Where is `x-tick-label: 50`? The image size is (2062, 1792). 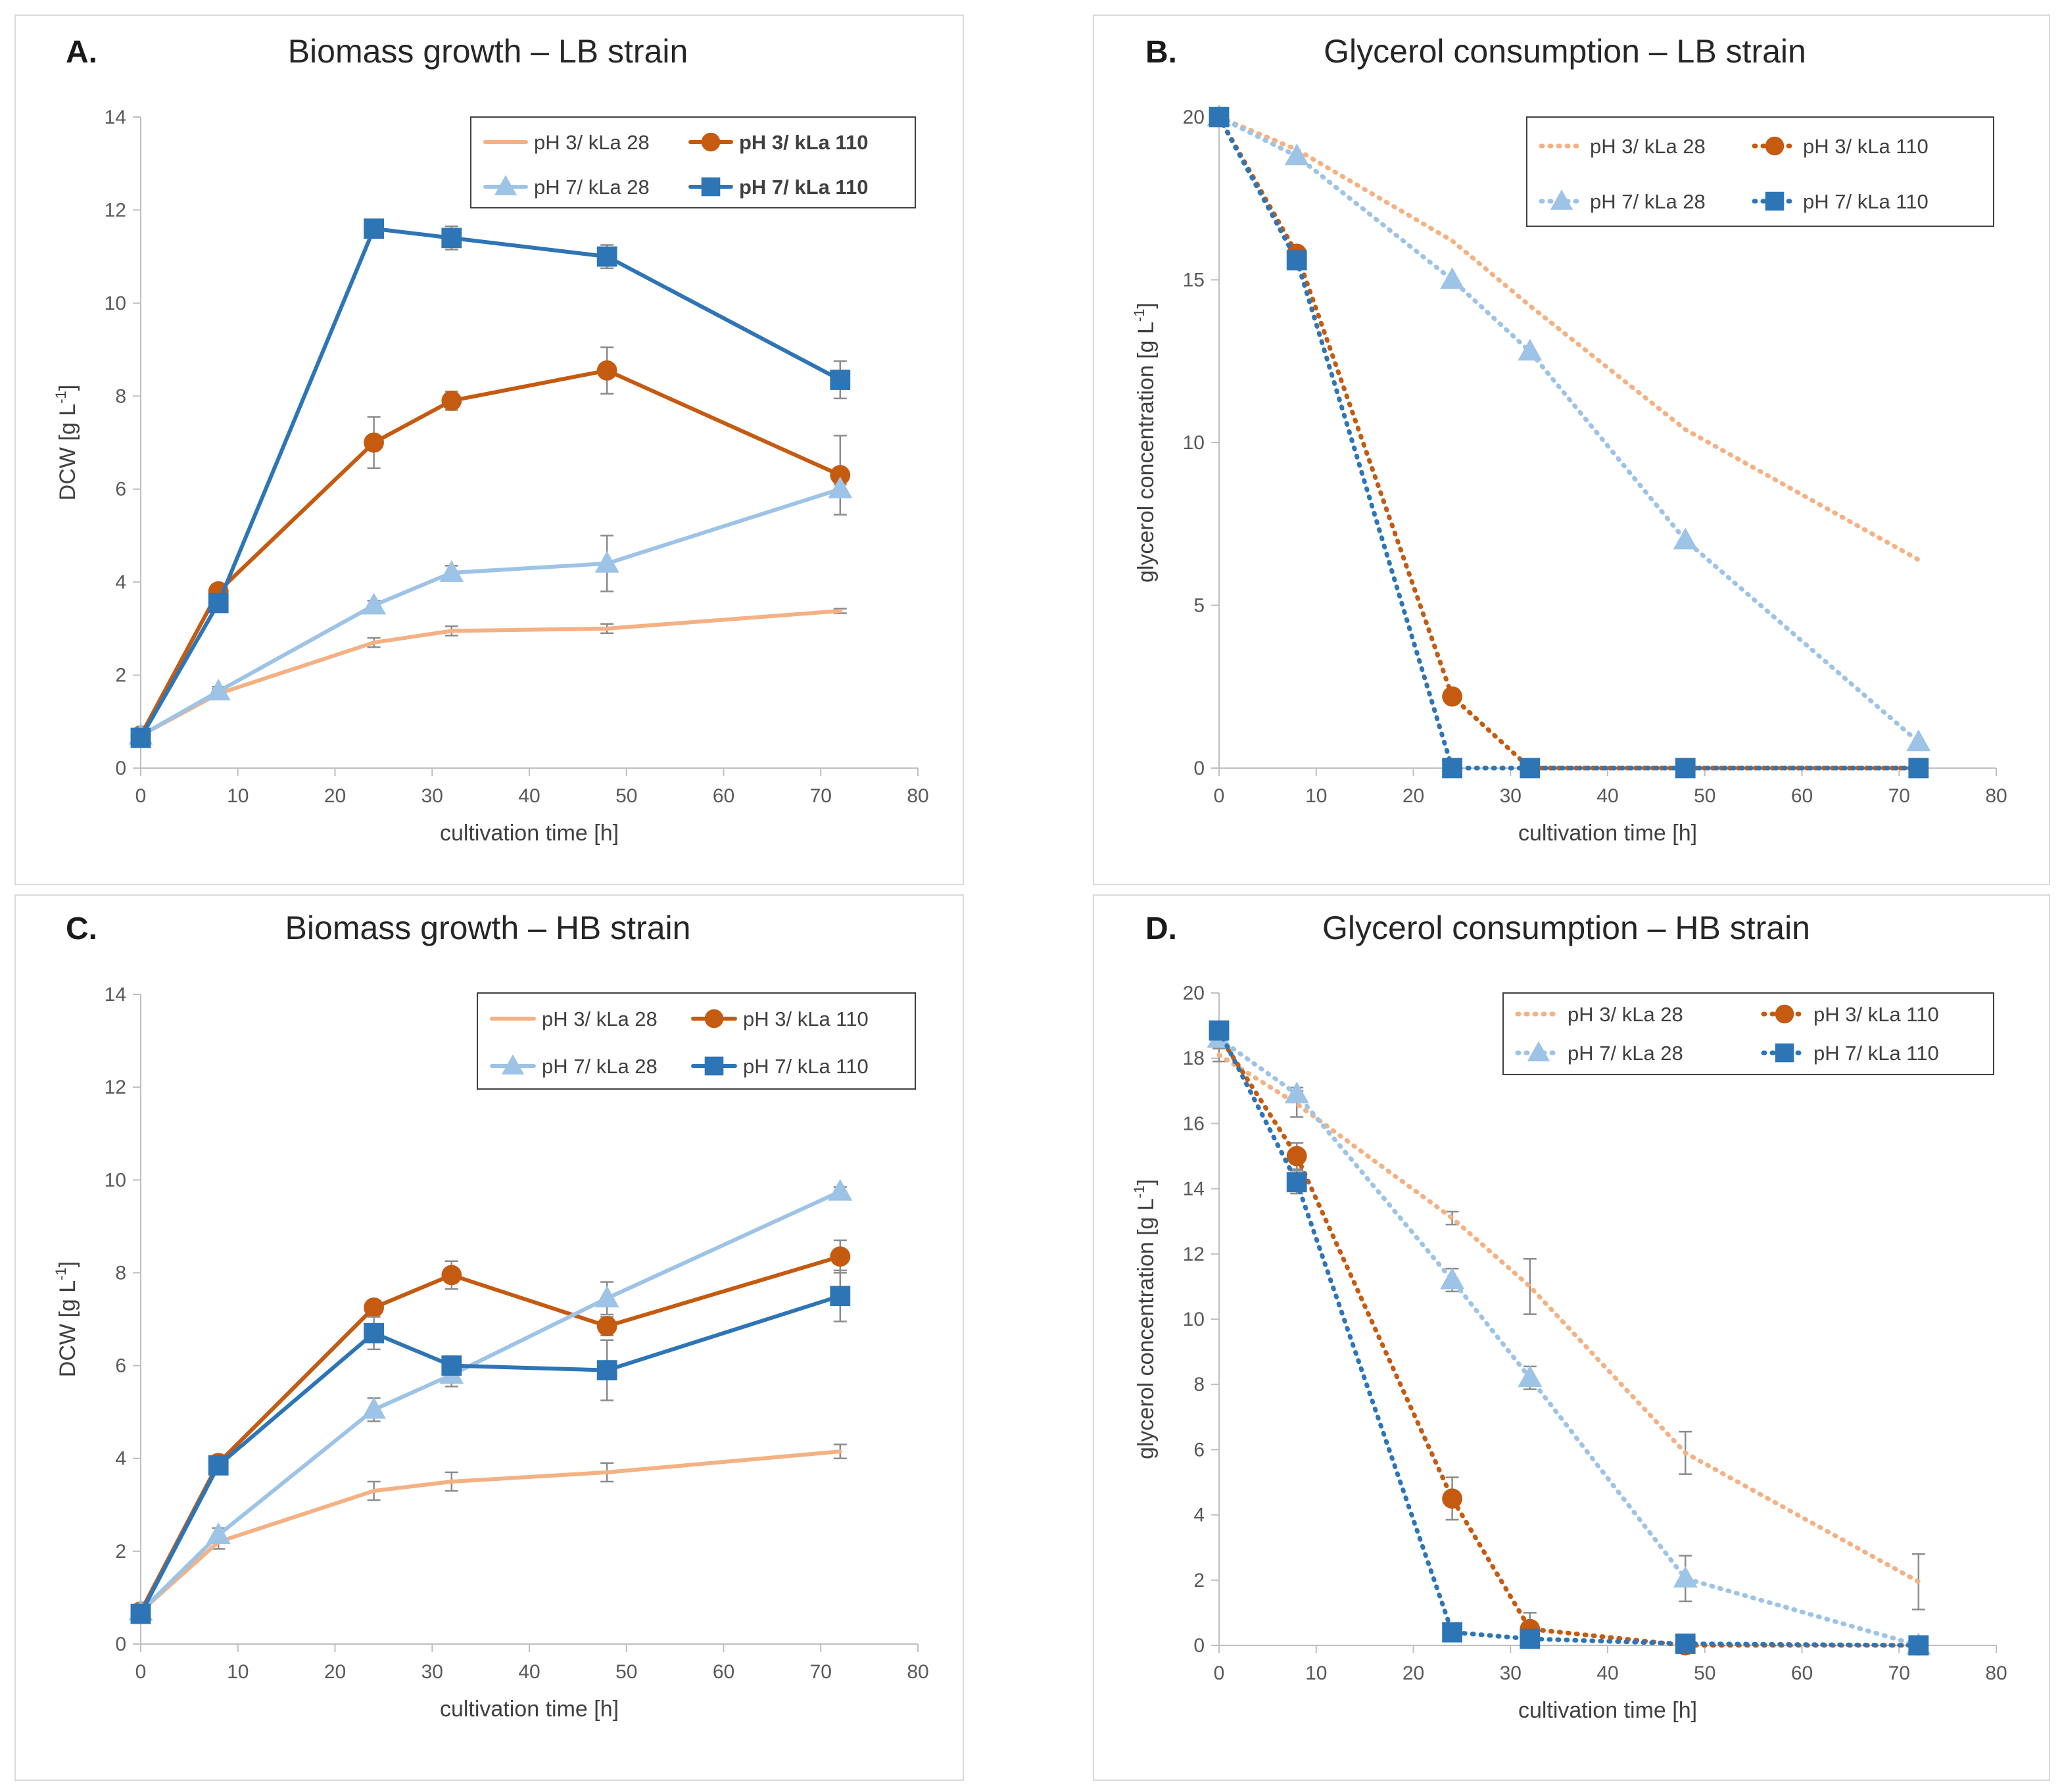
x-tick-label: 50 is located at coordinates (626, 1672).